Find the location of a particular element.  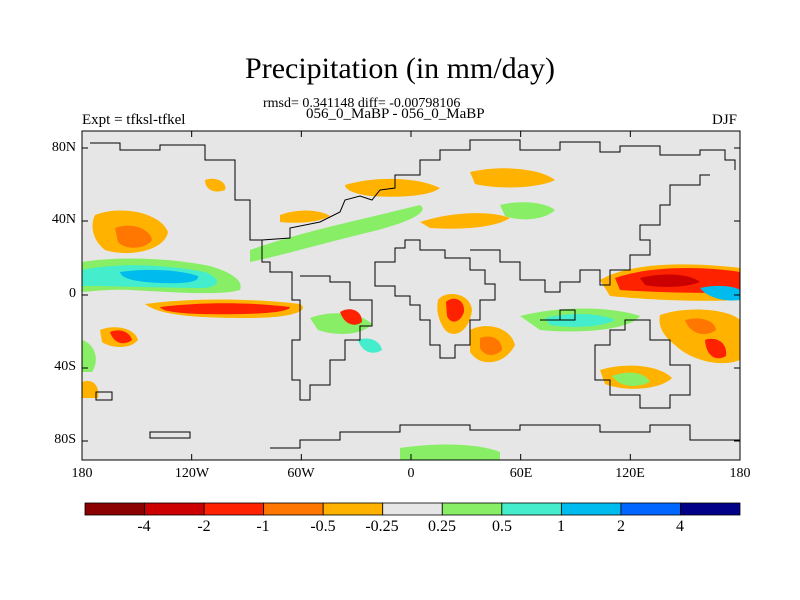

lat-tick-label: 80S is located at coordinates (65, 439).